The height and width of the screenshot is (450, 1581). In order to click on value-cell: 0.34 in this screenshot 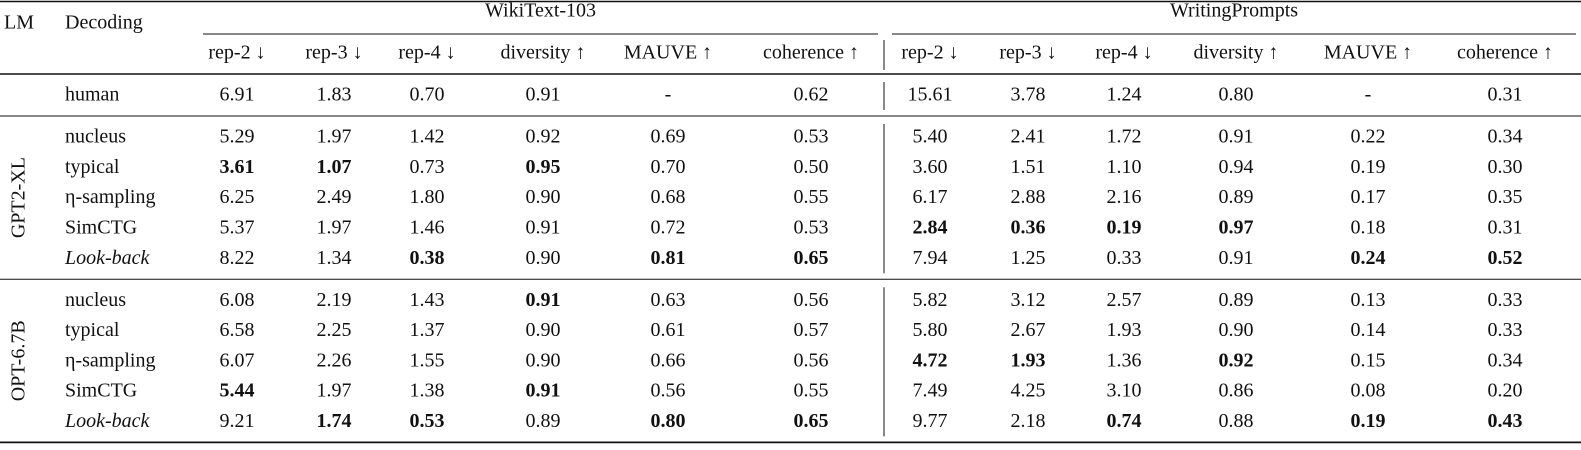, I will do `click(1505, 137)`.